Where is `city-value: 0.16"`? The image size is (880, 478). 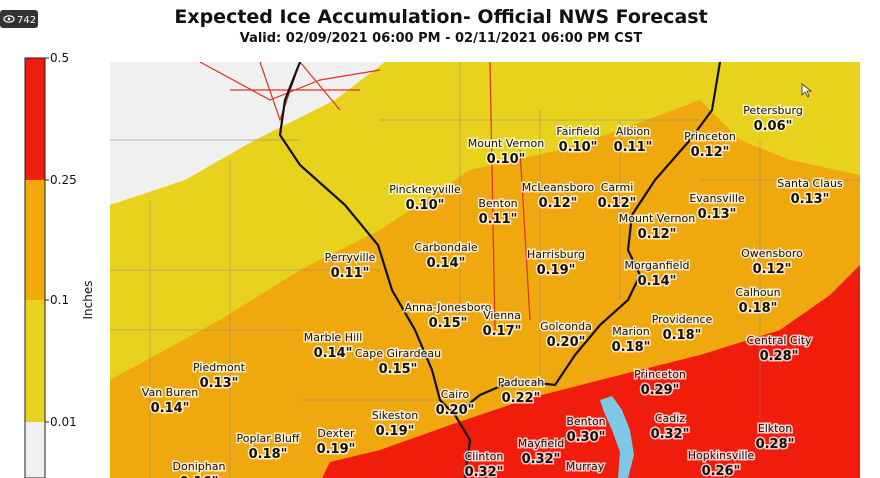 city-value: 0.16" is located at coordinates (199, 476).